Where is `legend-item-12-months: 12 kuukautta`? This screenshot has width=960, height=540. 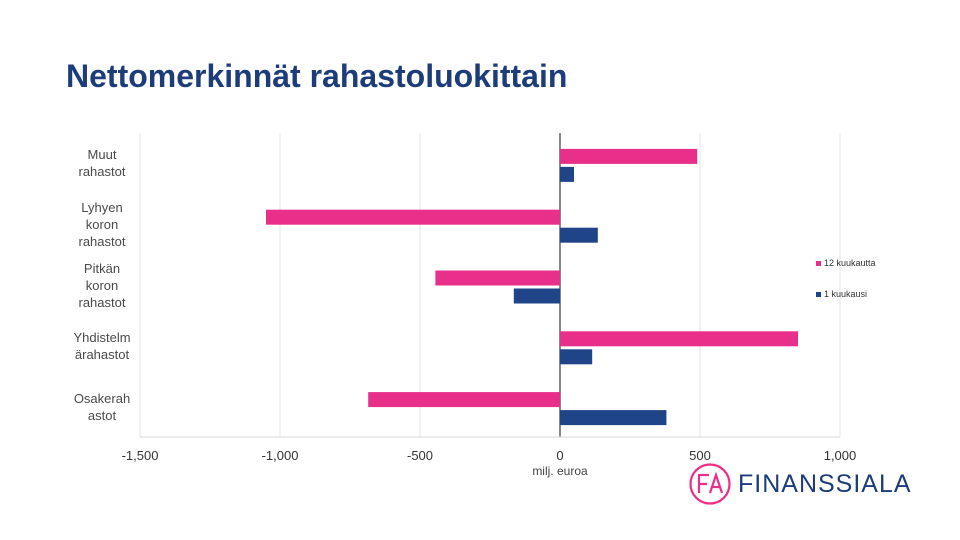
legend-item-12-months: 12 kuukautta is located at coordinates (846, 263).